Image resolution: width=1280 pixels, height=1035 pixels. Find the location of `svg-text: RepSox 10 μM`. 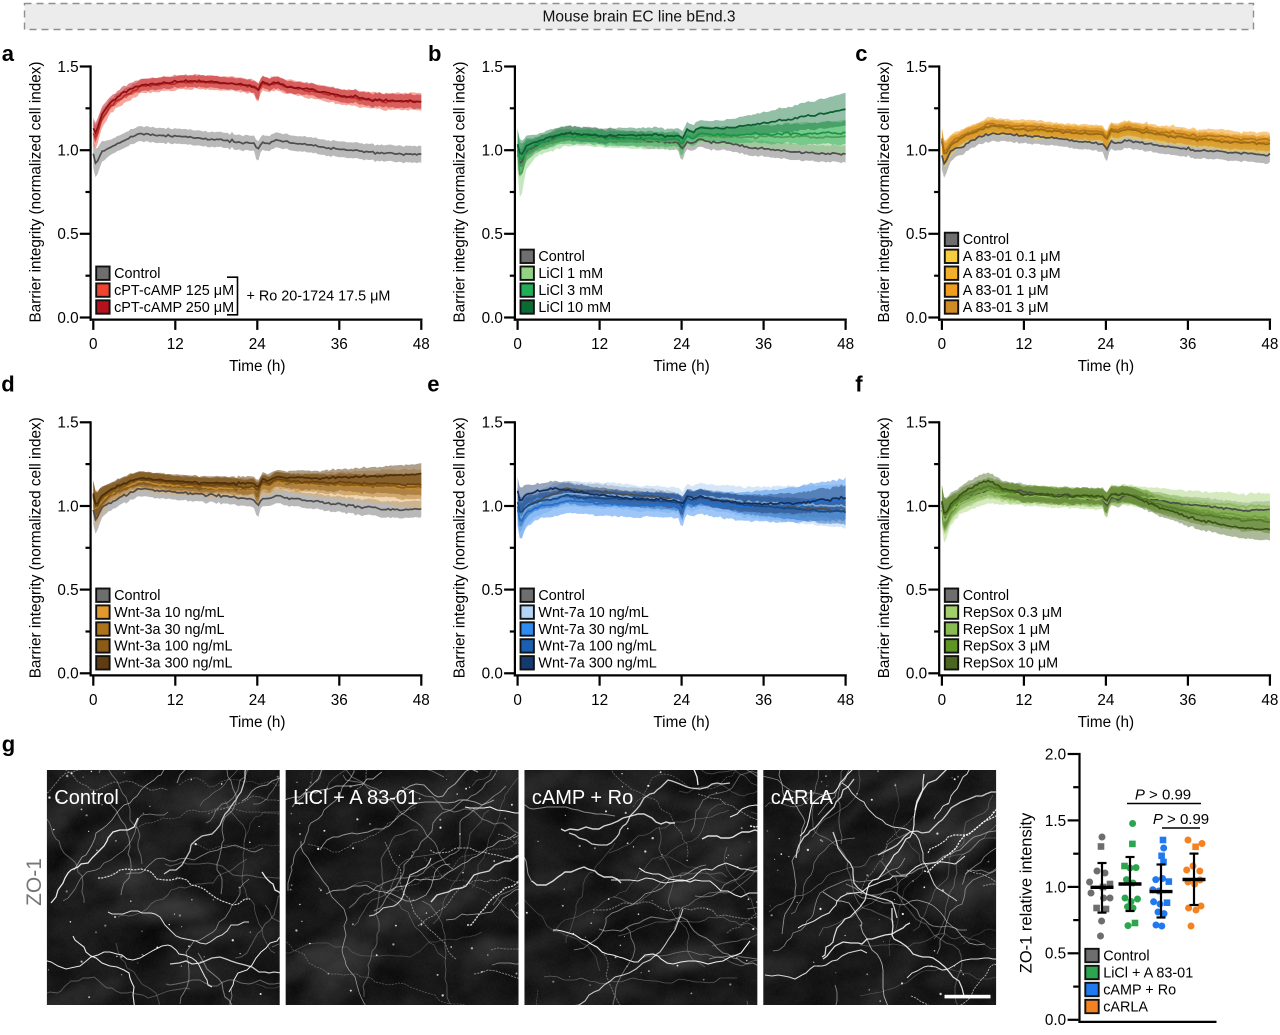

svg-text: RepSox 10 μM is located at coordinates (1010, 664).